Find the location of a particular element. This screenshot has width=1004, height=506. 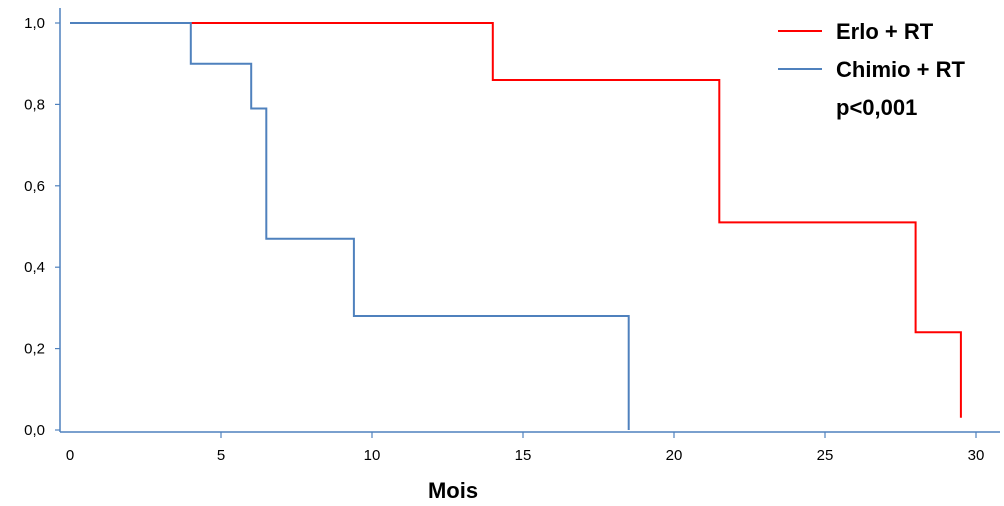

y-tick-label: 0,8 is located at coordinates (34, 104).